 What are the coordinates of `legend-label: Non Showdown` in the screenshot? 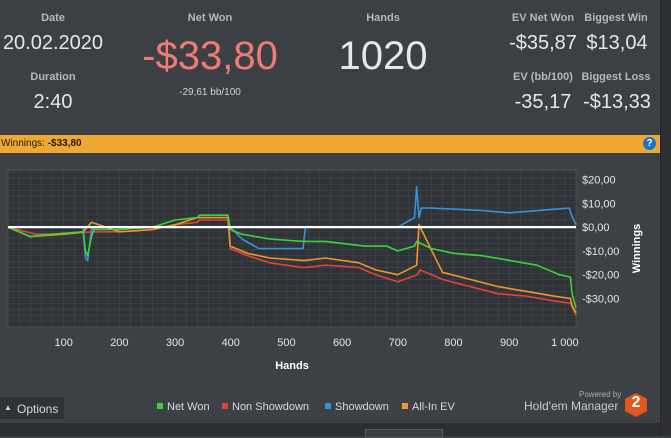 It's located at (271, 407).